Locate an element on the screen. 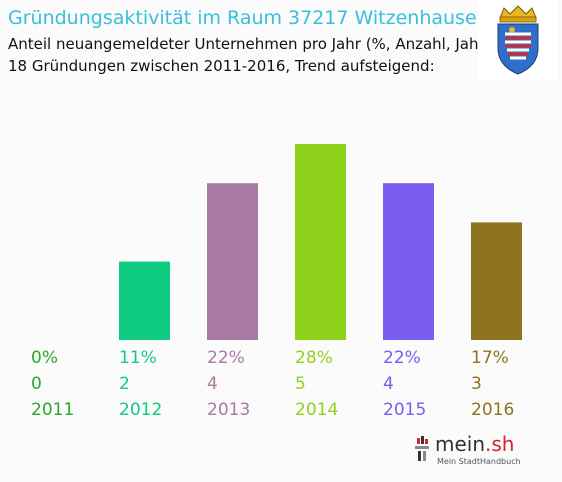  year-label-2015: 2015 is located at coordinates (404, 410).